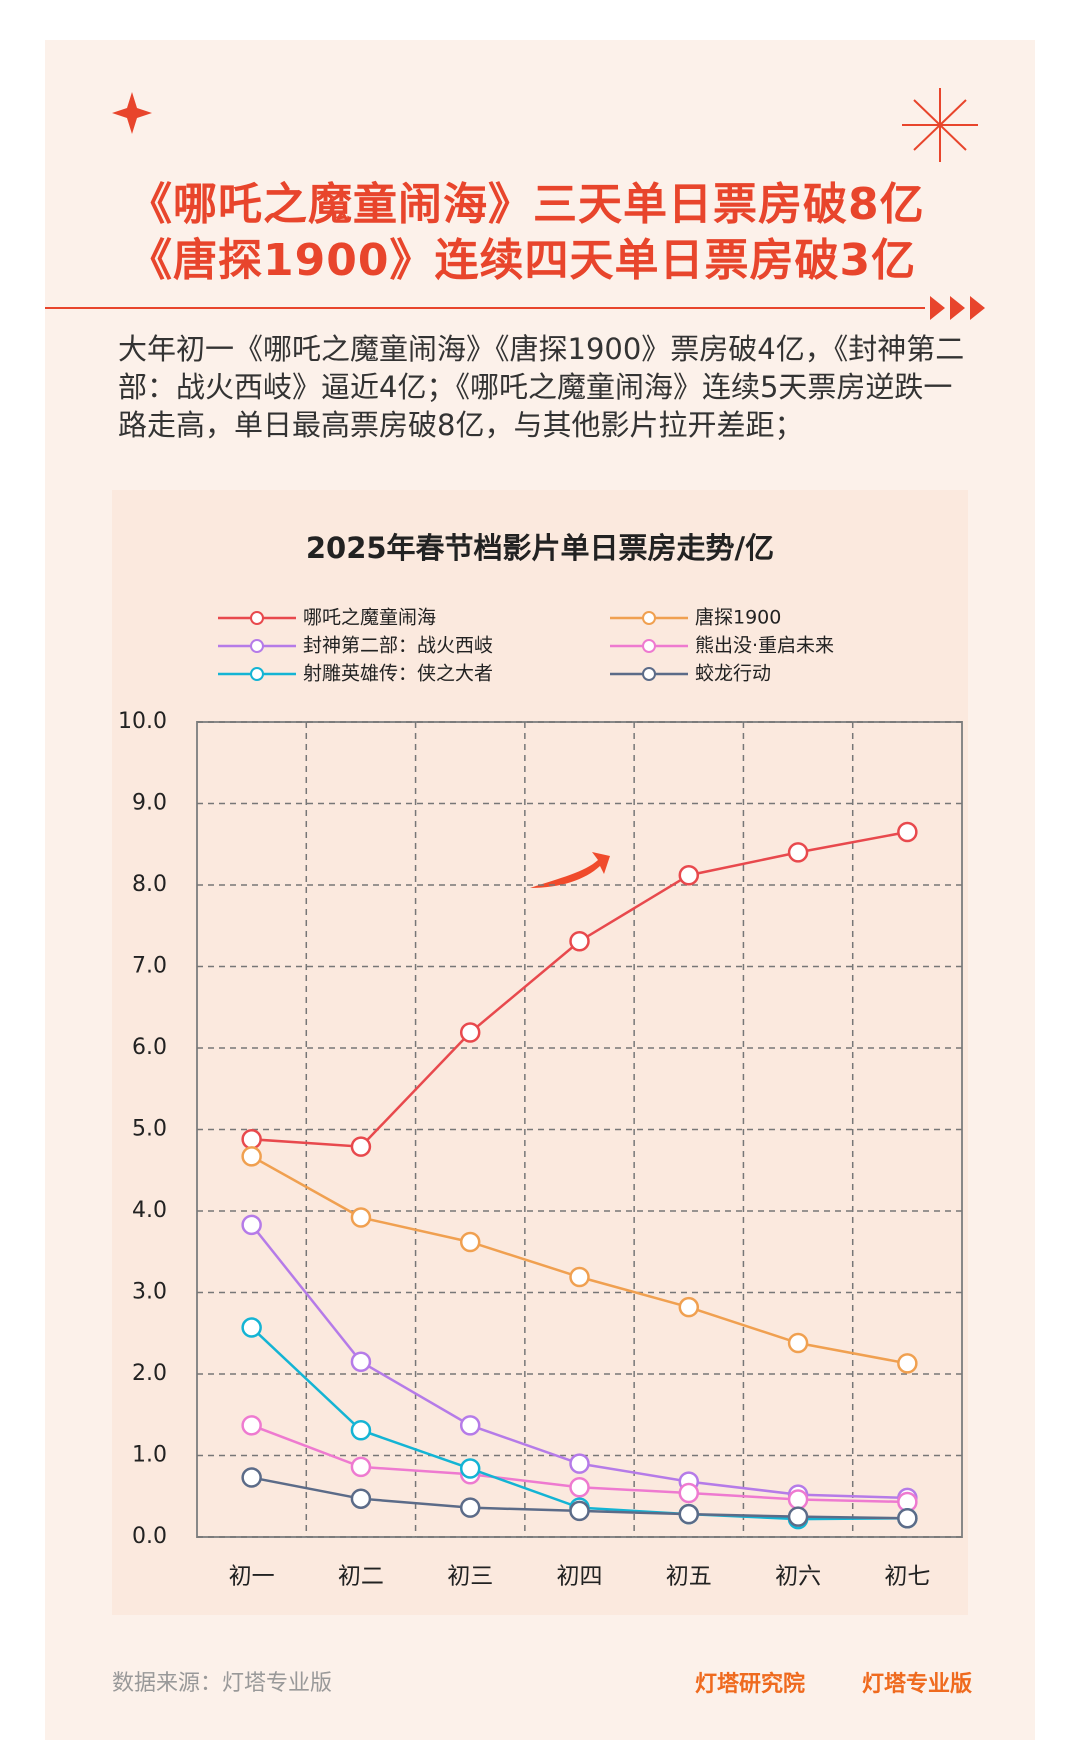 This screenshot has height=1764, width=1080. Describe the element at coordinates (149, 803) in the screenshot. I see `y-tick-label: 9.0` at that location.